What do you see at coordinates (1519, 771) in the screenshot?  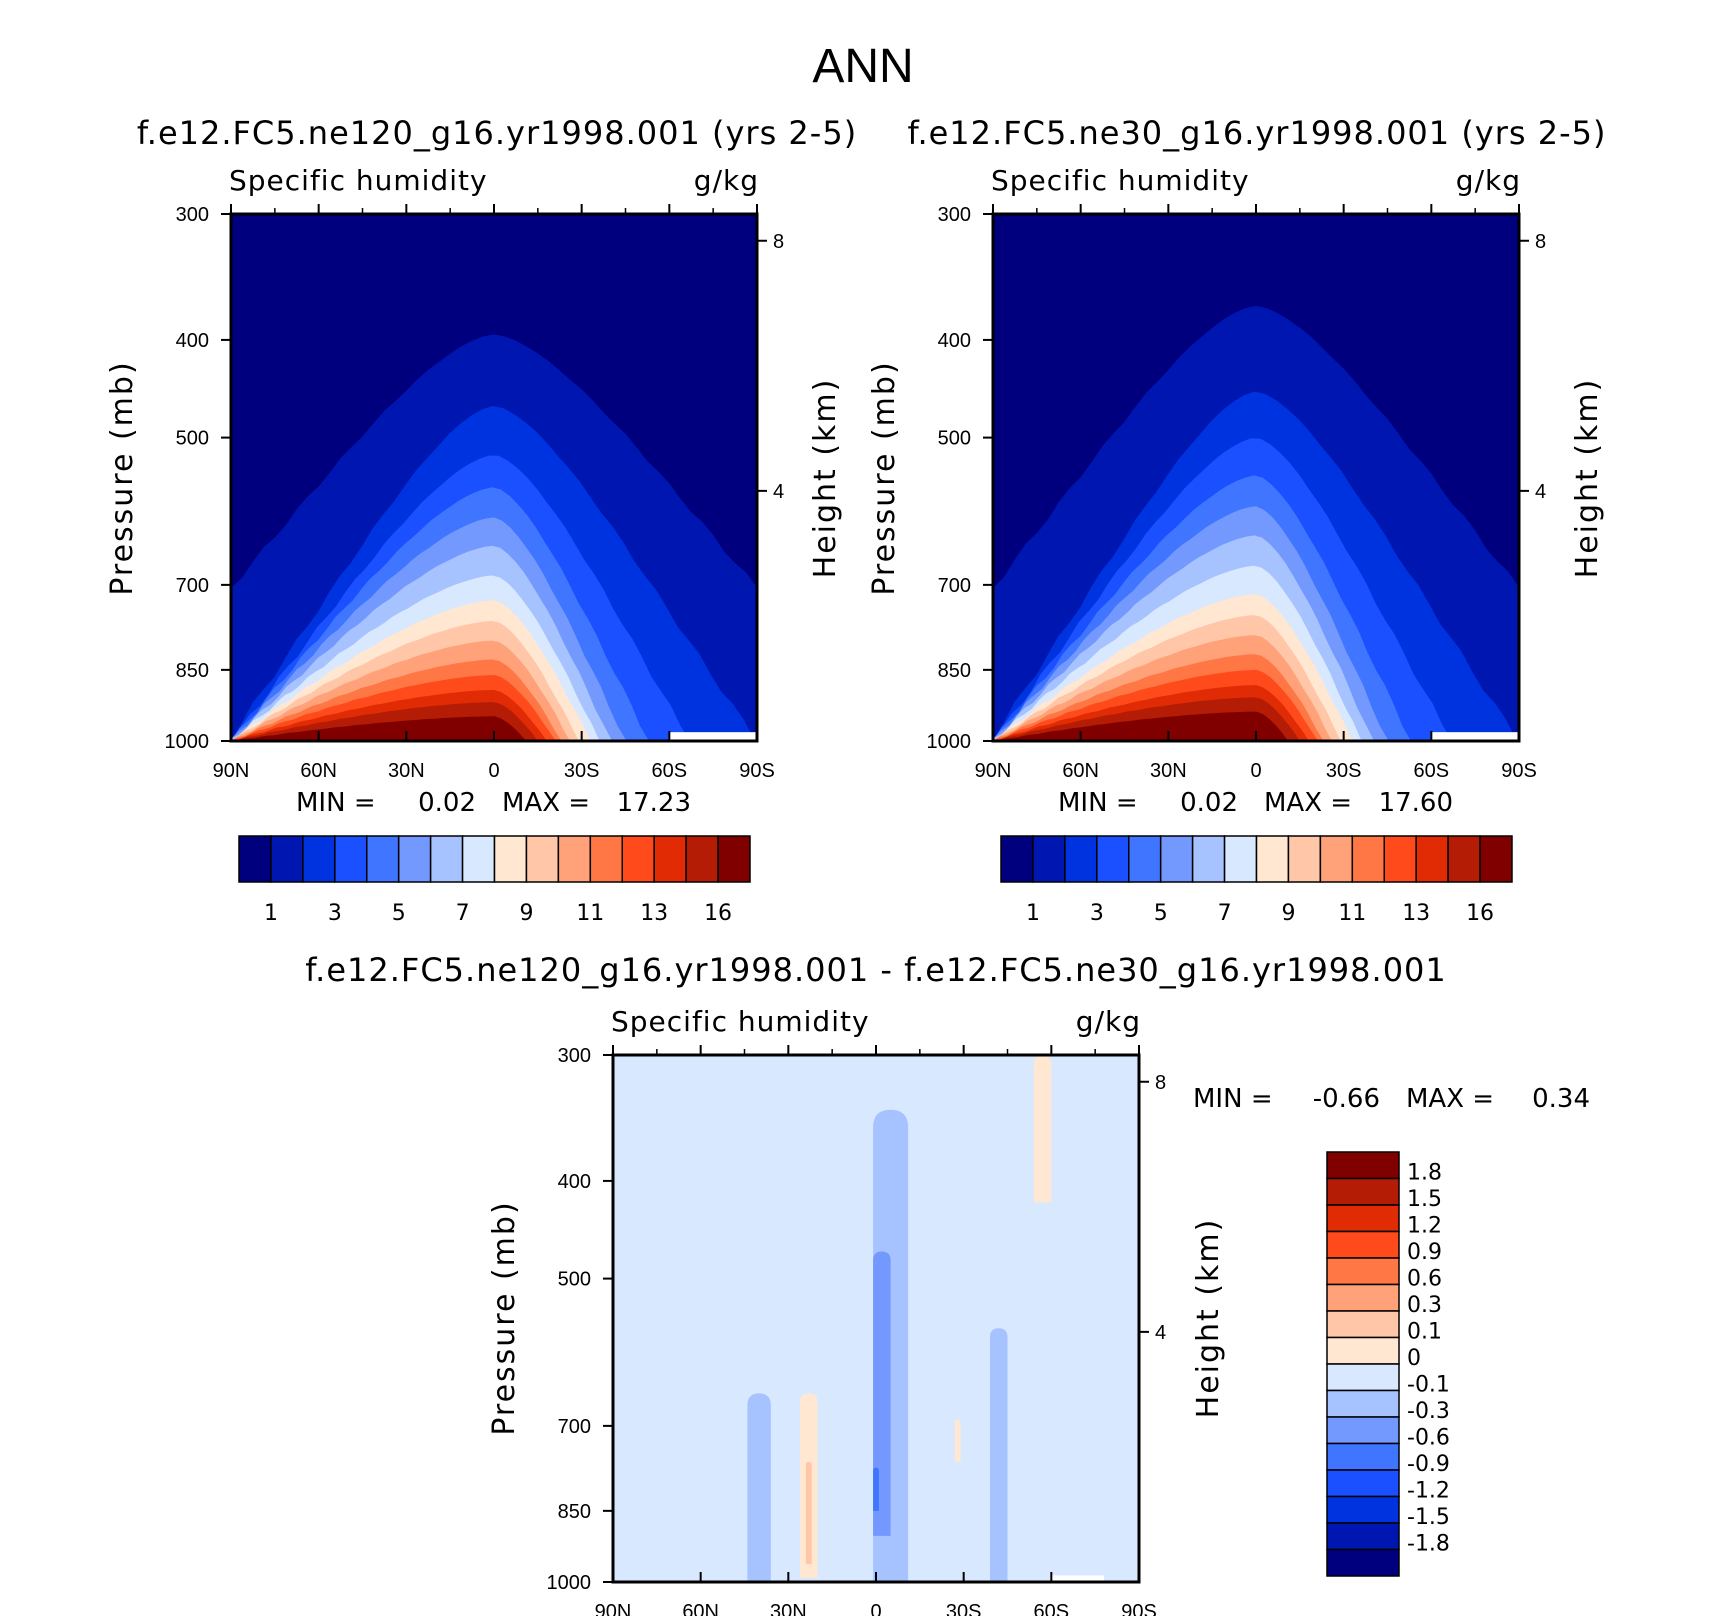 I see `x-tick-label: 90S` at bounding box center [1519, 771].